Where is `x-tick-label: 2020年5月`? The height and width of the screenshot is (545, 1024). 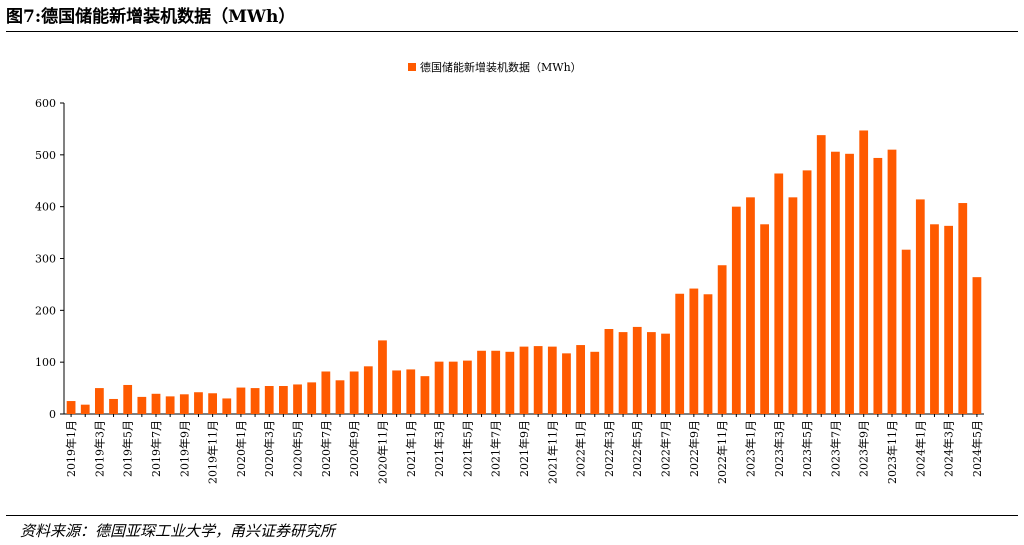
x-tick-label: 2020年5月 is located at coordinates (298, 448).